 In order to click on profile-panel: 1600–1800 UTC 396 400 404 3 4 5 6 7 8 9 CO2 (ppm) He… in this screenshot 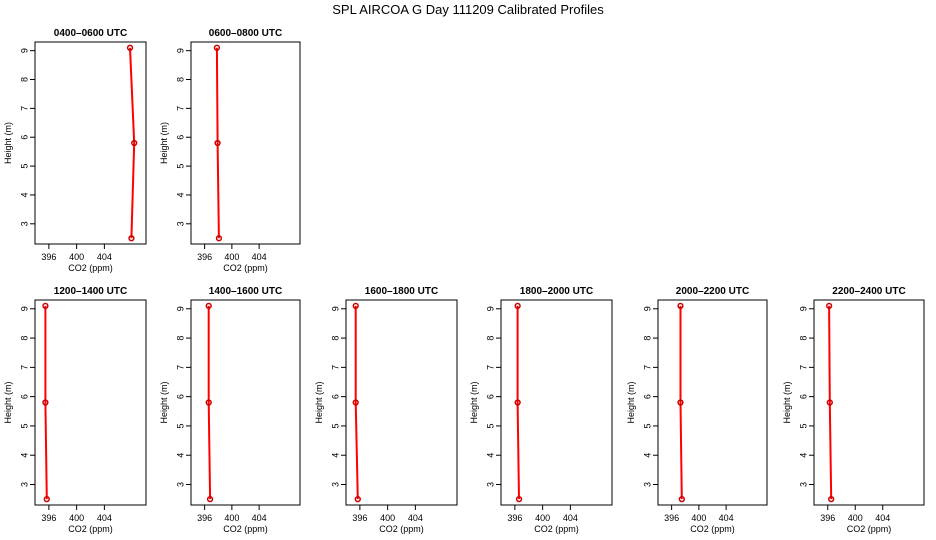, I will do `click(386, 410)`.